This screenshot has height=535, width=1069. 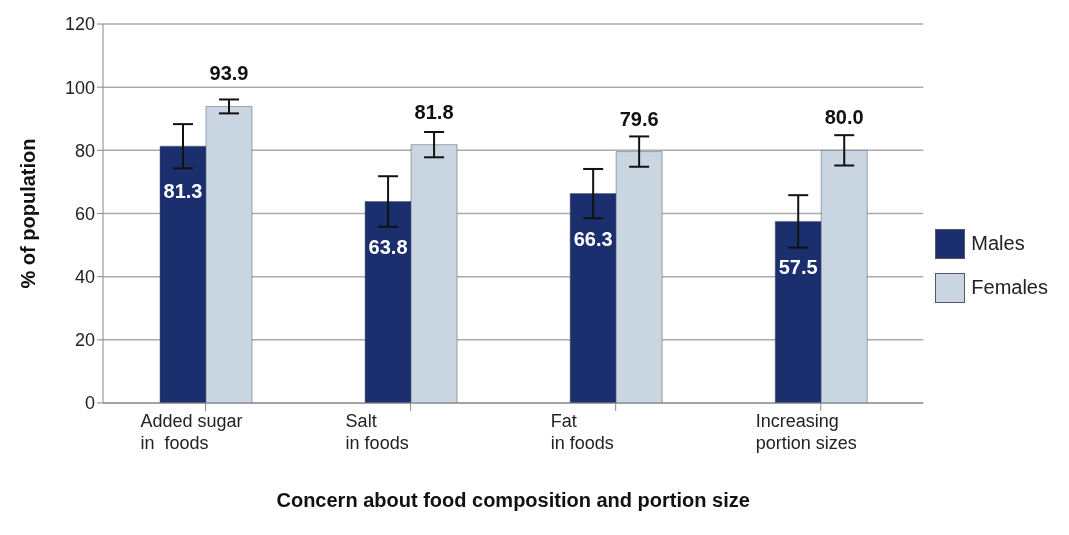 What do you see at coordinates (798, 266) in the screenshot?
I see `data-label: 57.5` at bounding box center [798, 266].